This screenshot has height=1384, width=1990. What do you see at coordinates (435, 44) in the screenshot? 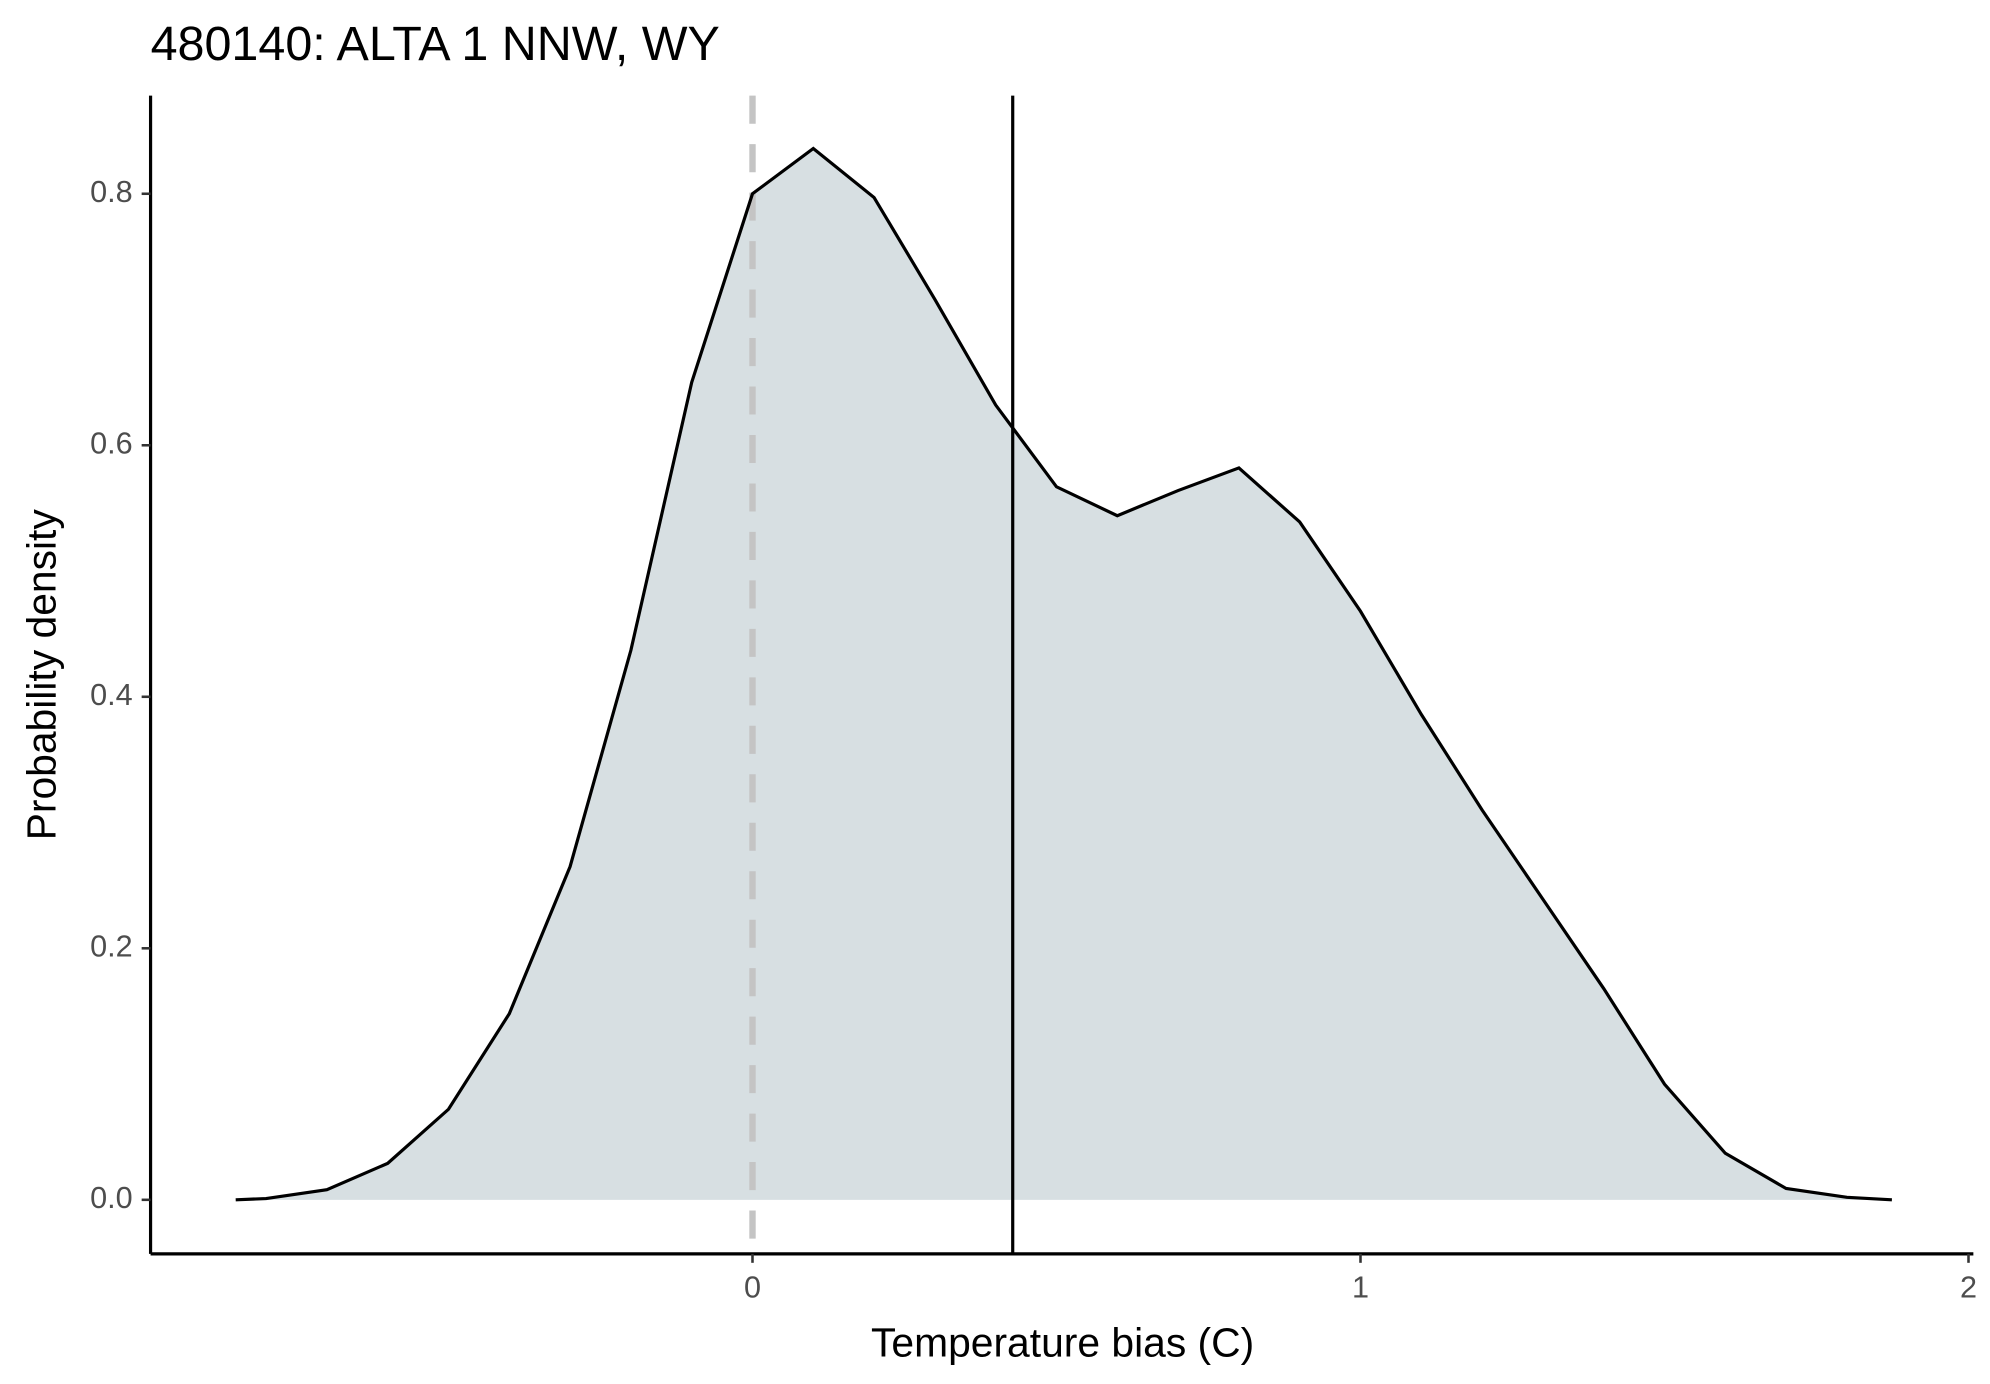
I see `chart-title: 480140: ALTA 1 NNW, WY` at bounding box center [435, 44].